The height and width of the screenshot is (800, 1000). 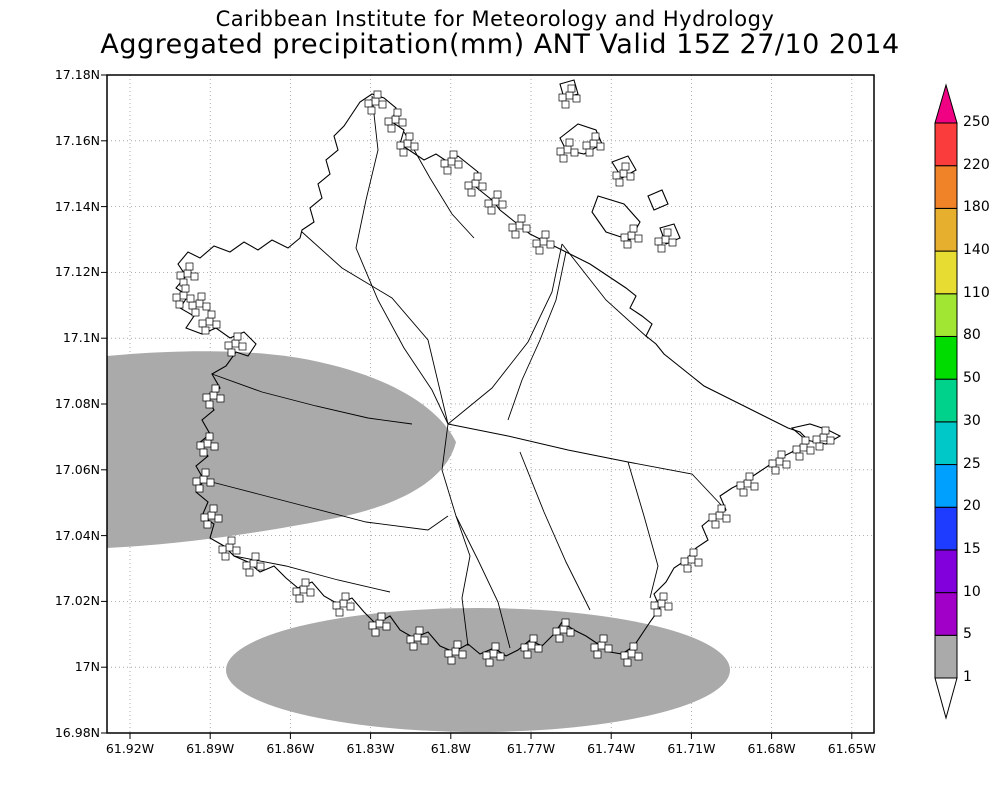 What do you see at coordinates (972, 378) in the screenshot?
I see `colorbar-label: 50` at bounding box center [972, 378].